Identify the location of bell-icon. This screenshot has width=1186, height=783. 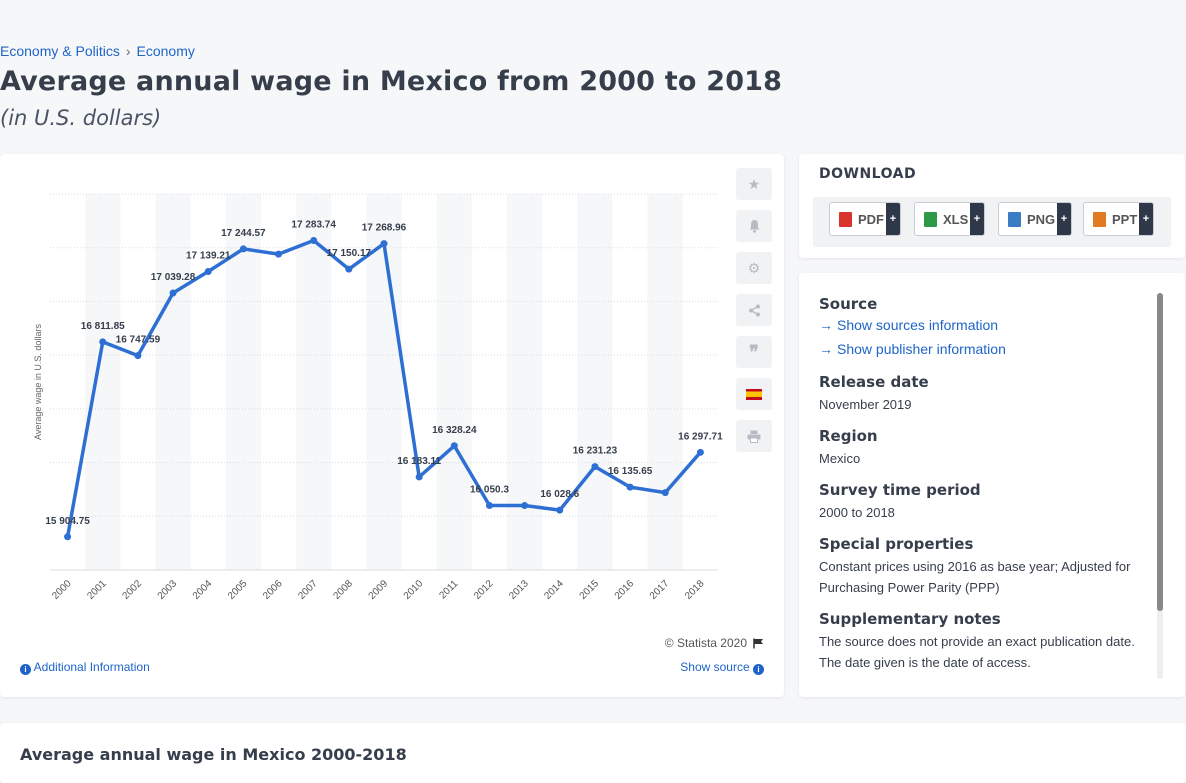
(754, 226).